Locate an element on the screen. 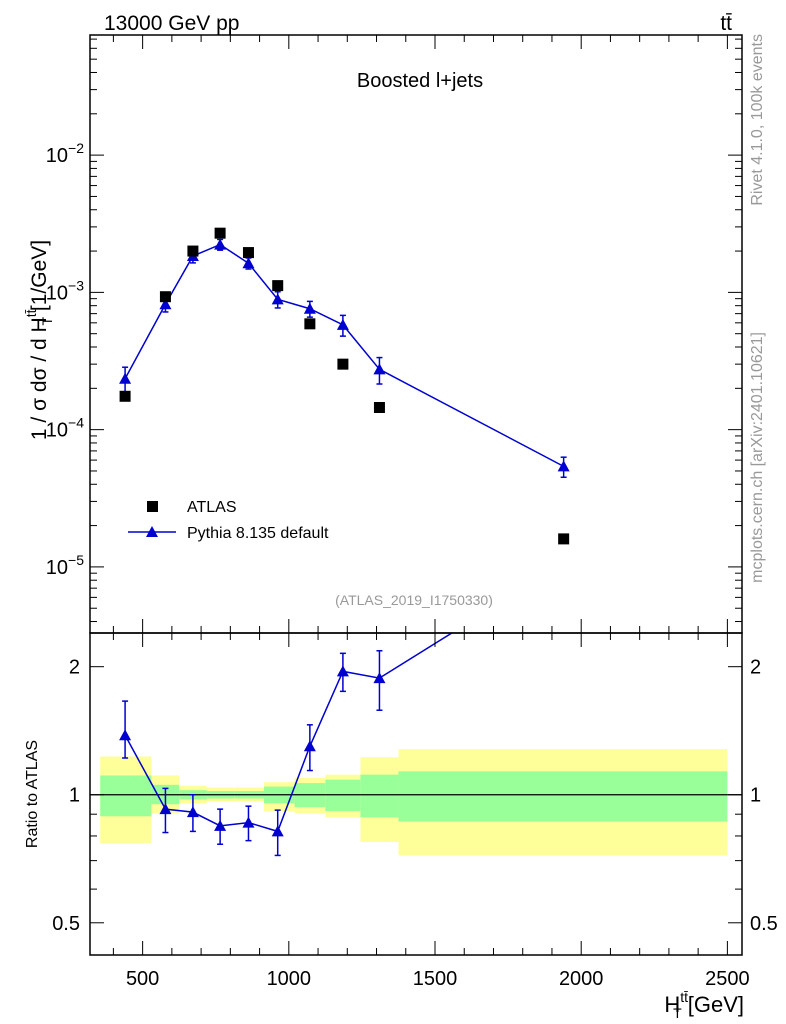 The width and height of the screenshot is (786, 1024). ratio-line is located at coordinates (289, 733).